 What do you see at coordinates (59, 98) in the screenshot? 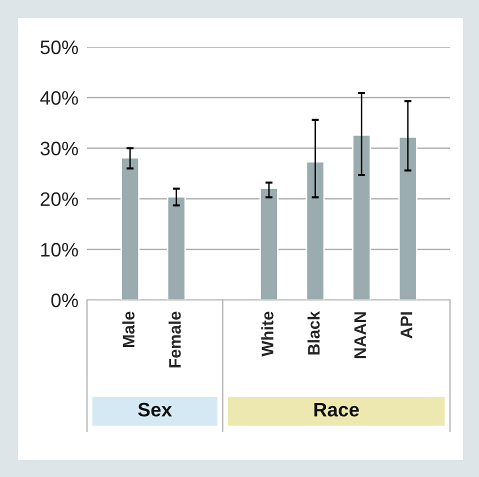
I see `y-tick-label: 40%` at bounding box center [59, 98].